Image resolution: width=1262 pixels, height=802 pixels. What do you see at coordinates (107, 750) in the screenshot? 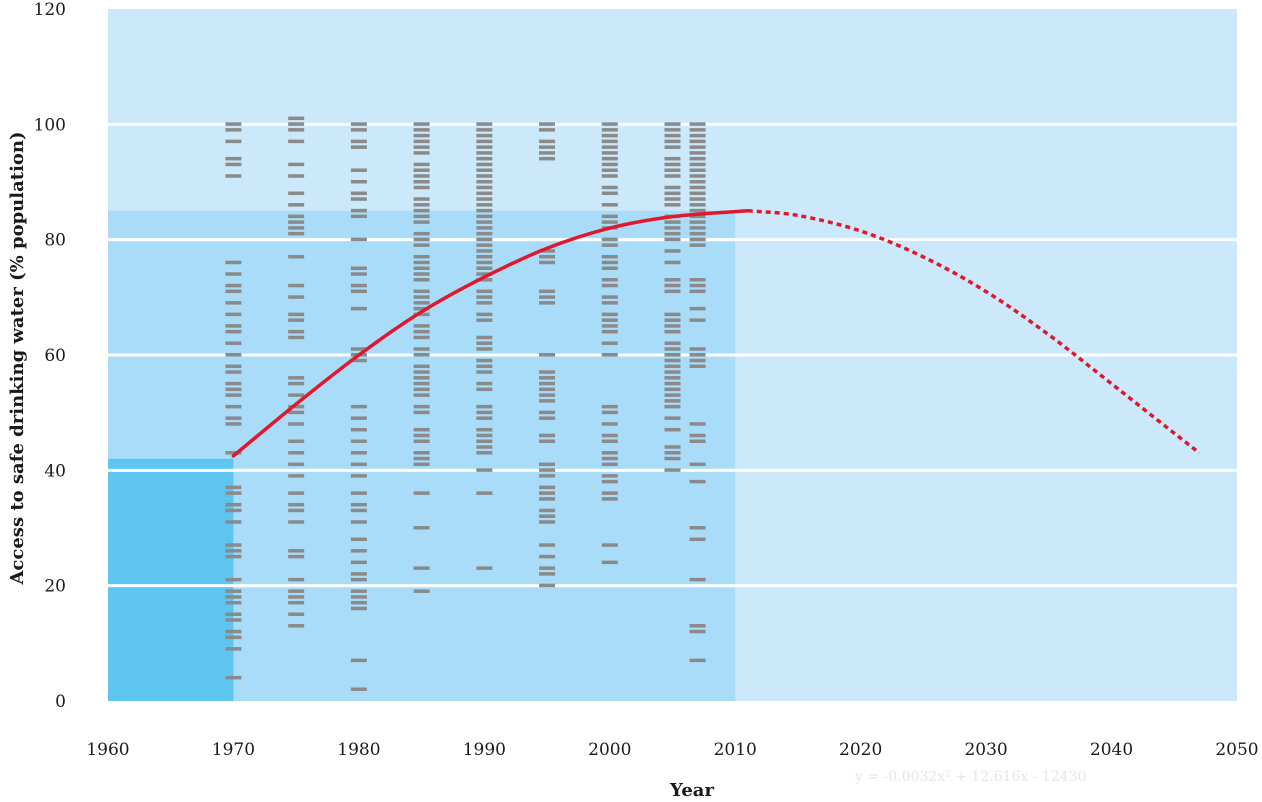
I see `x-tick-label: 1960` at bounding box center [107, 750].